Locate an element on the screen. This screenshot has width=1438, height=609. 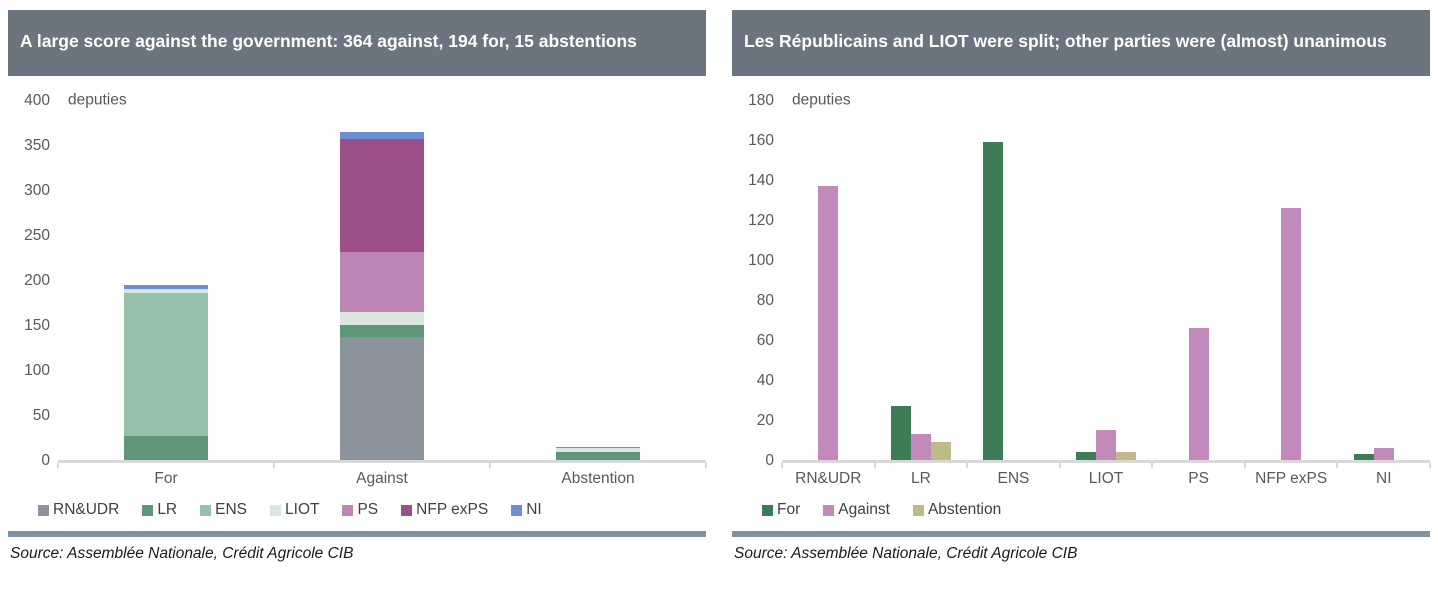
legend-label: Abstention is located at coordinates (964, 509).